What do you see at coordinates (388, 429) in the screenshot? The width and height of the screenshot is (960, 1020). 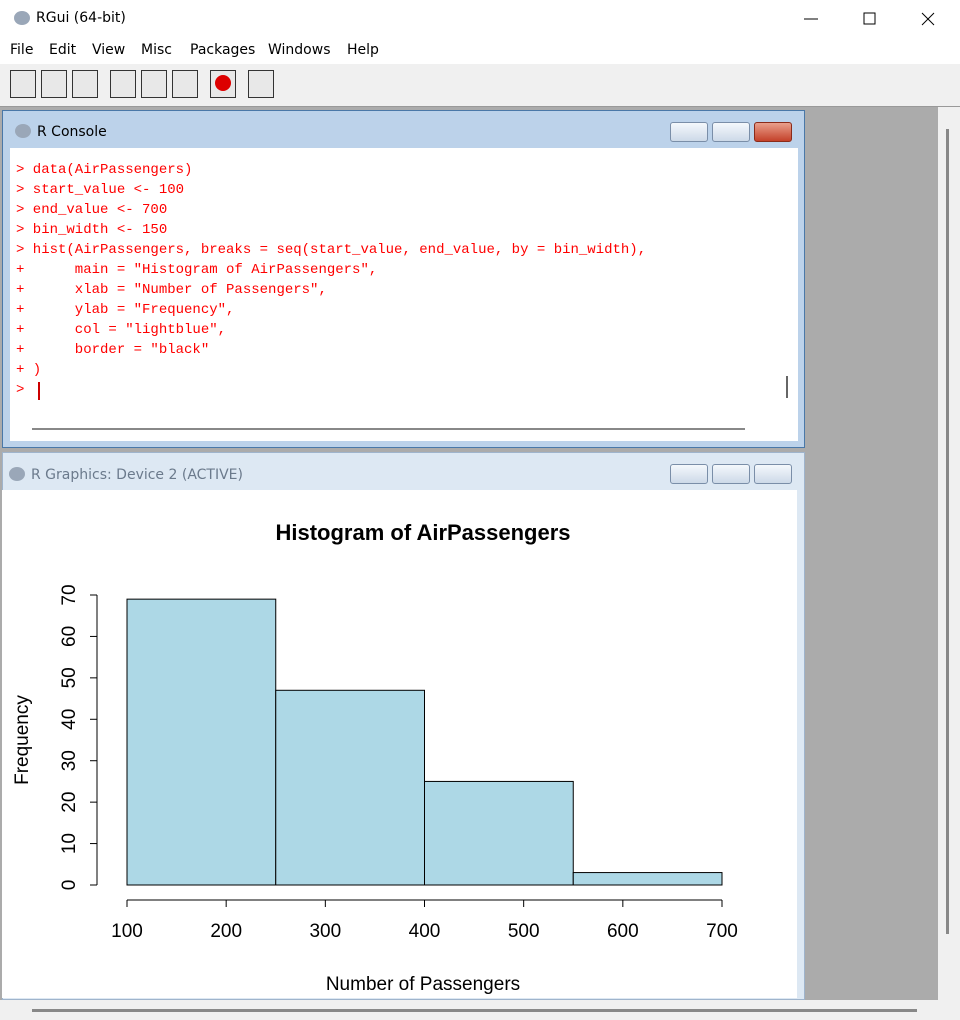 I see `console-hscroll` at bounding box center [388, 429].